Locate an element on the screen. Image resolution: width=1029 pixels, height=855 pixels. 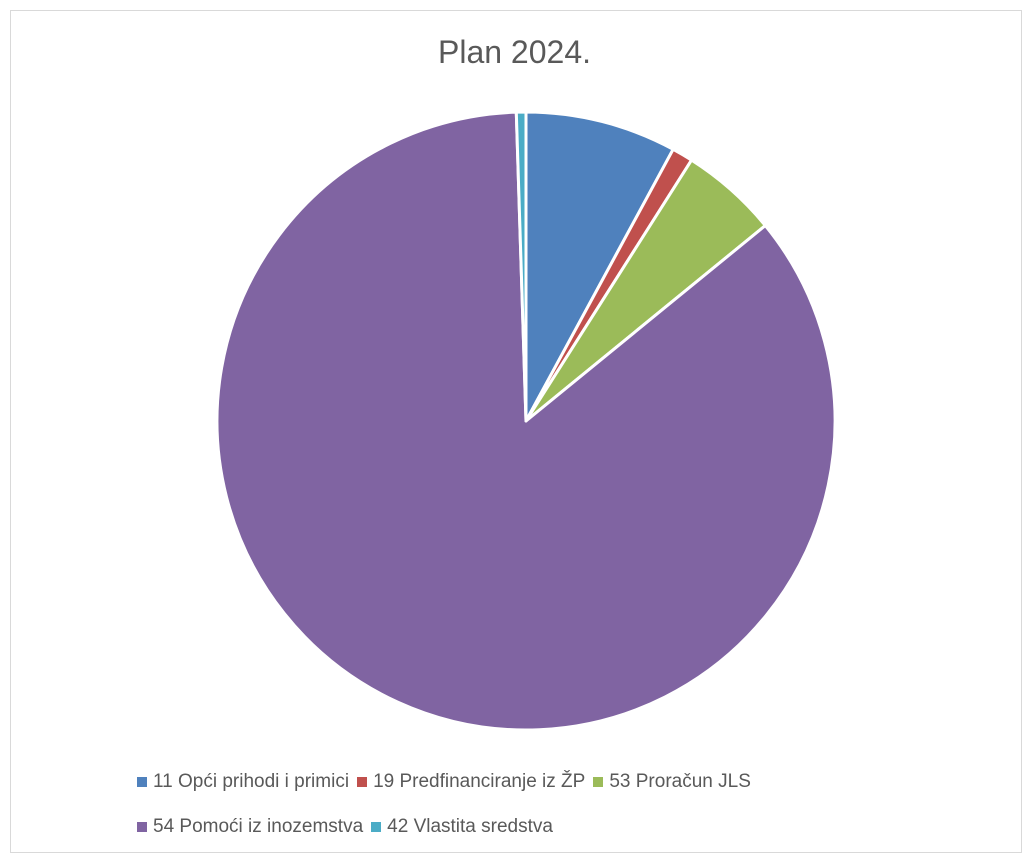
slice-opci-prihodi is located at coordinates (599, 266).